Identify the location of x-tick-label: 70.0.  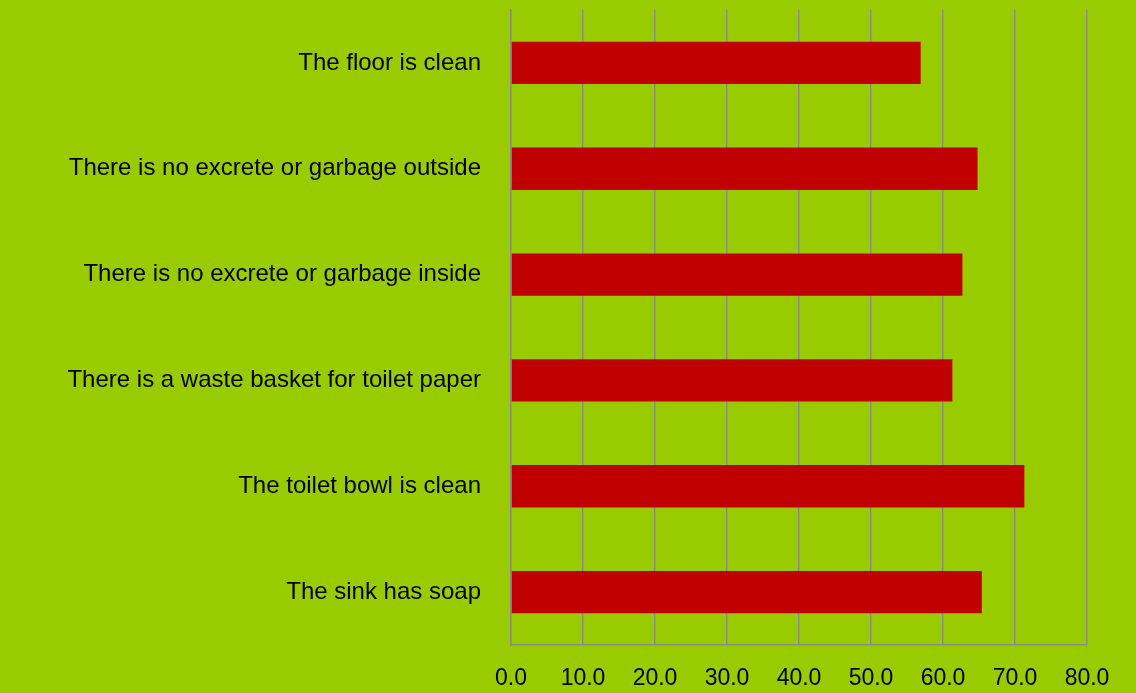
(1015, 677).